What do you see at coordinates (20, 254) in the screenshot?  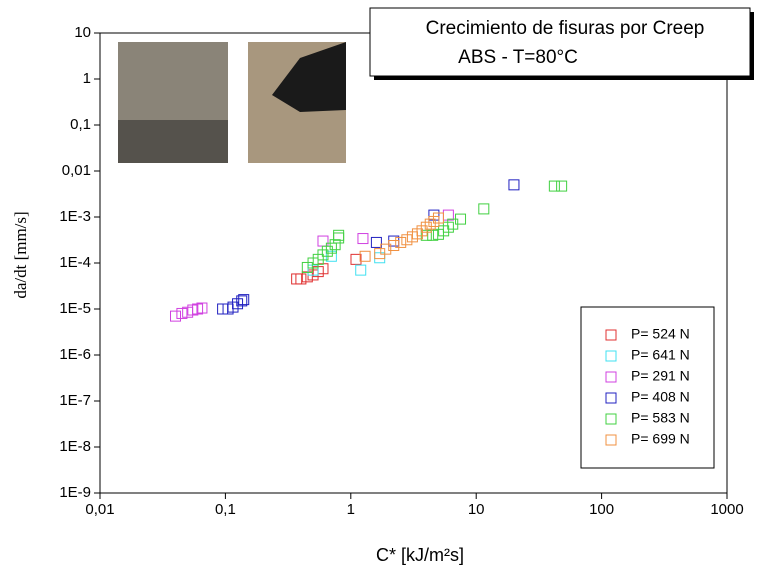 I see `y-axis-label: da/dt [mm/s]` at bounding box center [20, 254].